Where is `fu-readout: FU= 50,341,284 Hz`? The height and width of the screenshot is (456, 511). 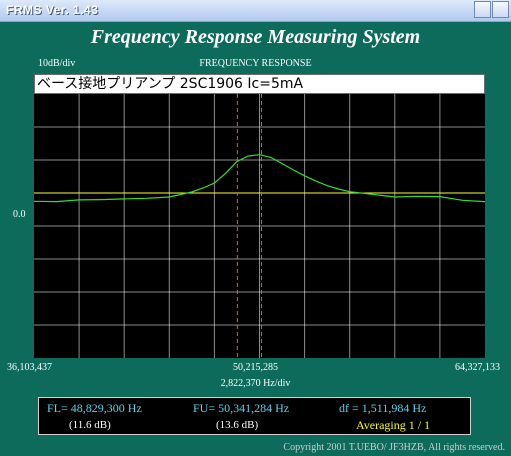 fu-readout: FU= 50,341,284 Hz is located at coordinates (241, 408).